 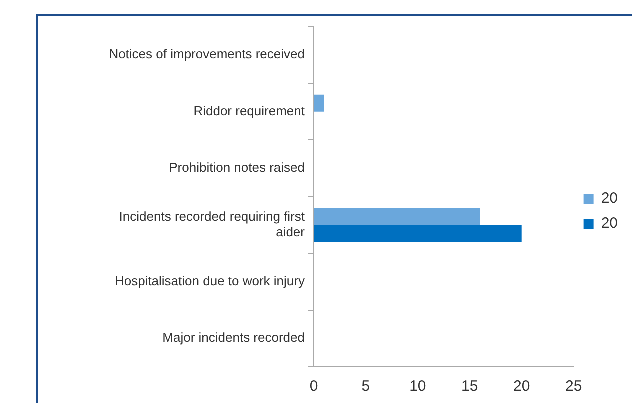 What do you see at coordinates (233, 338) in the screenshot?
I see `y-tick-label: Major incidents recorded` at bounding box center [233, 338].